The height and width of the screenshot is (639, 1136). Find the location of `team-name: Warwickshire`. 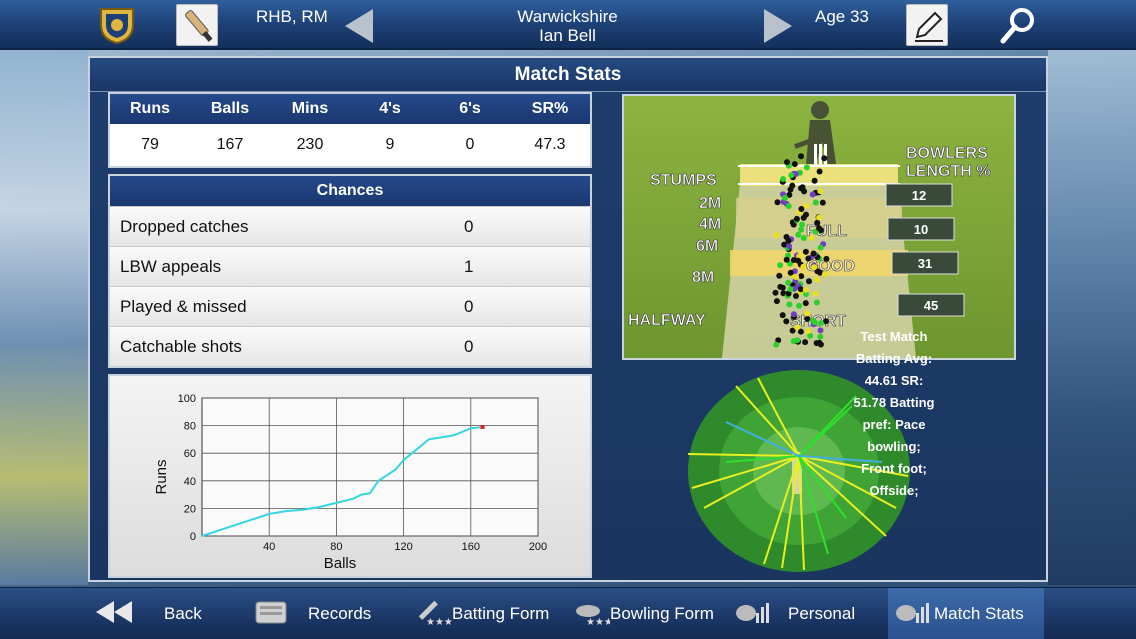

team-name: Warwickshire is located at coordinates (567, 16).